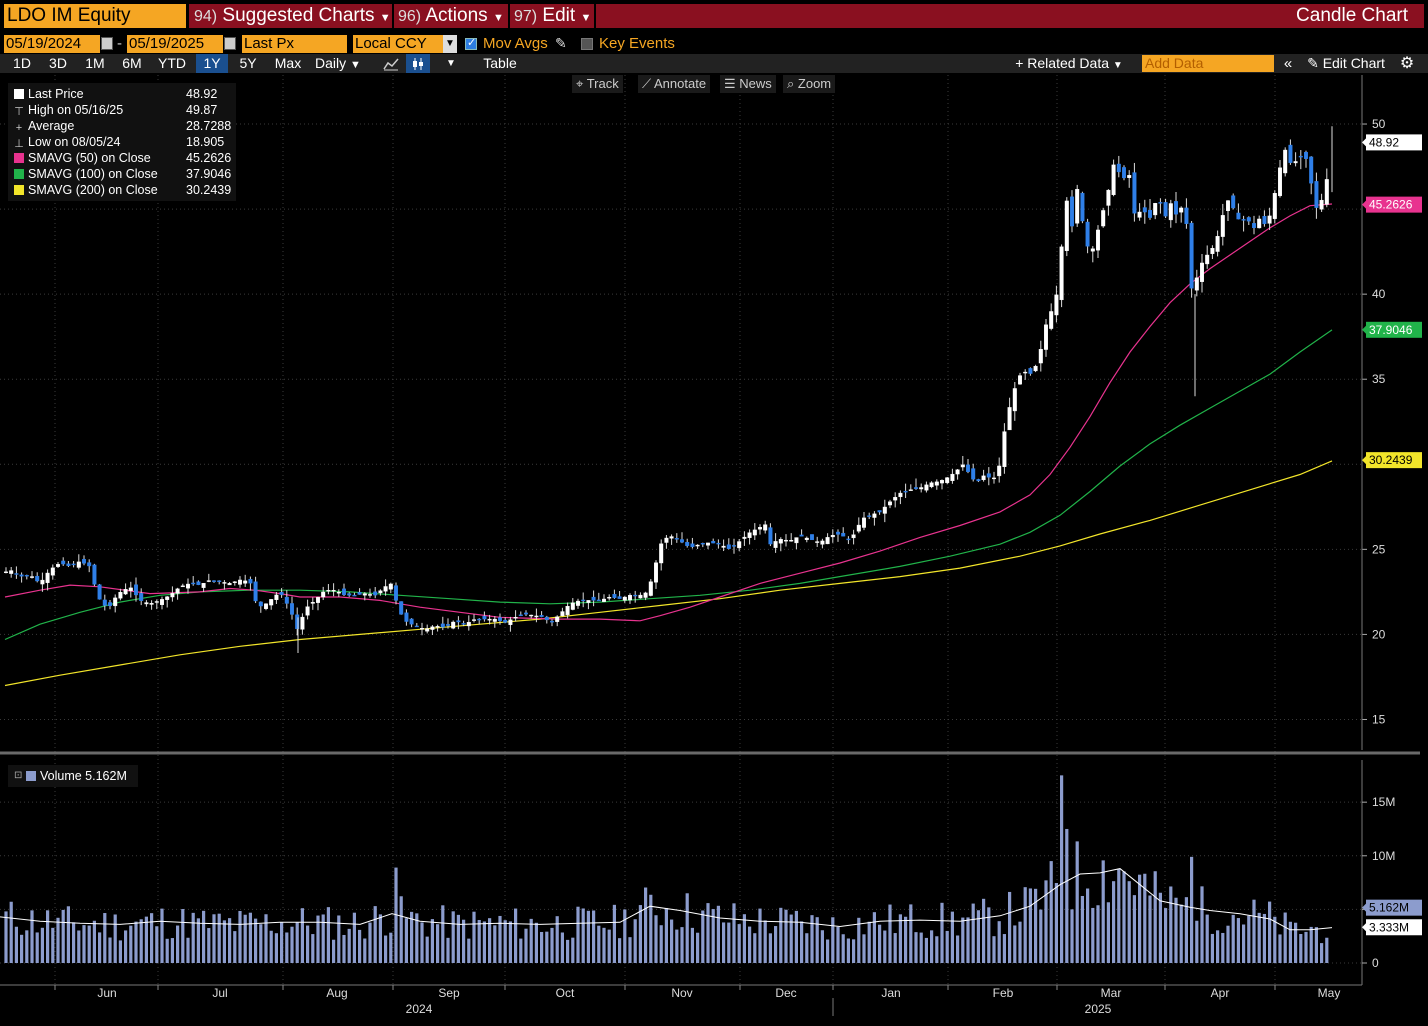  What do you see at coordinates (172, 63) in the screenshot?
I see `period-ytd: YTD` at bounding box center [172, 63].